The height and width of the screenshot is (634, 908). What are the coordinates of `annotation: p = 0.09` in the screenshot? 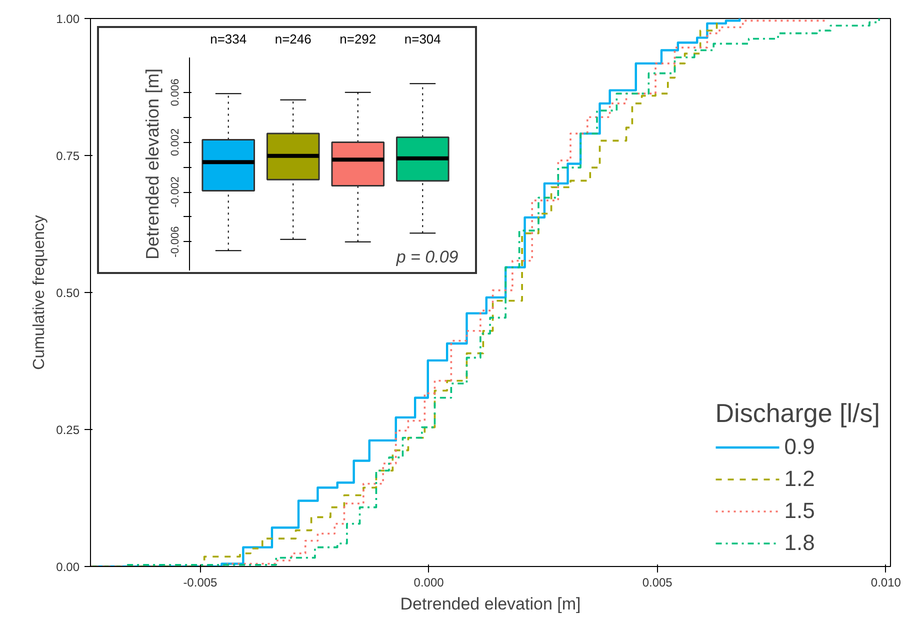 It's located at (427, 257).